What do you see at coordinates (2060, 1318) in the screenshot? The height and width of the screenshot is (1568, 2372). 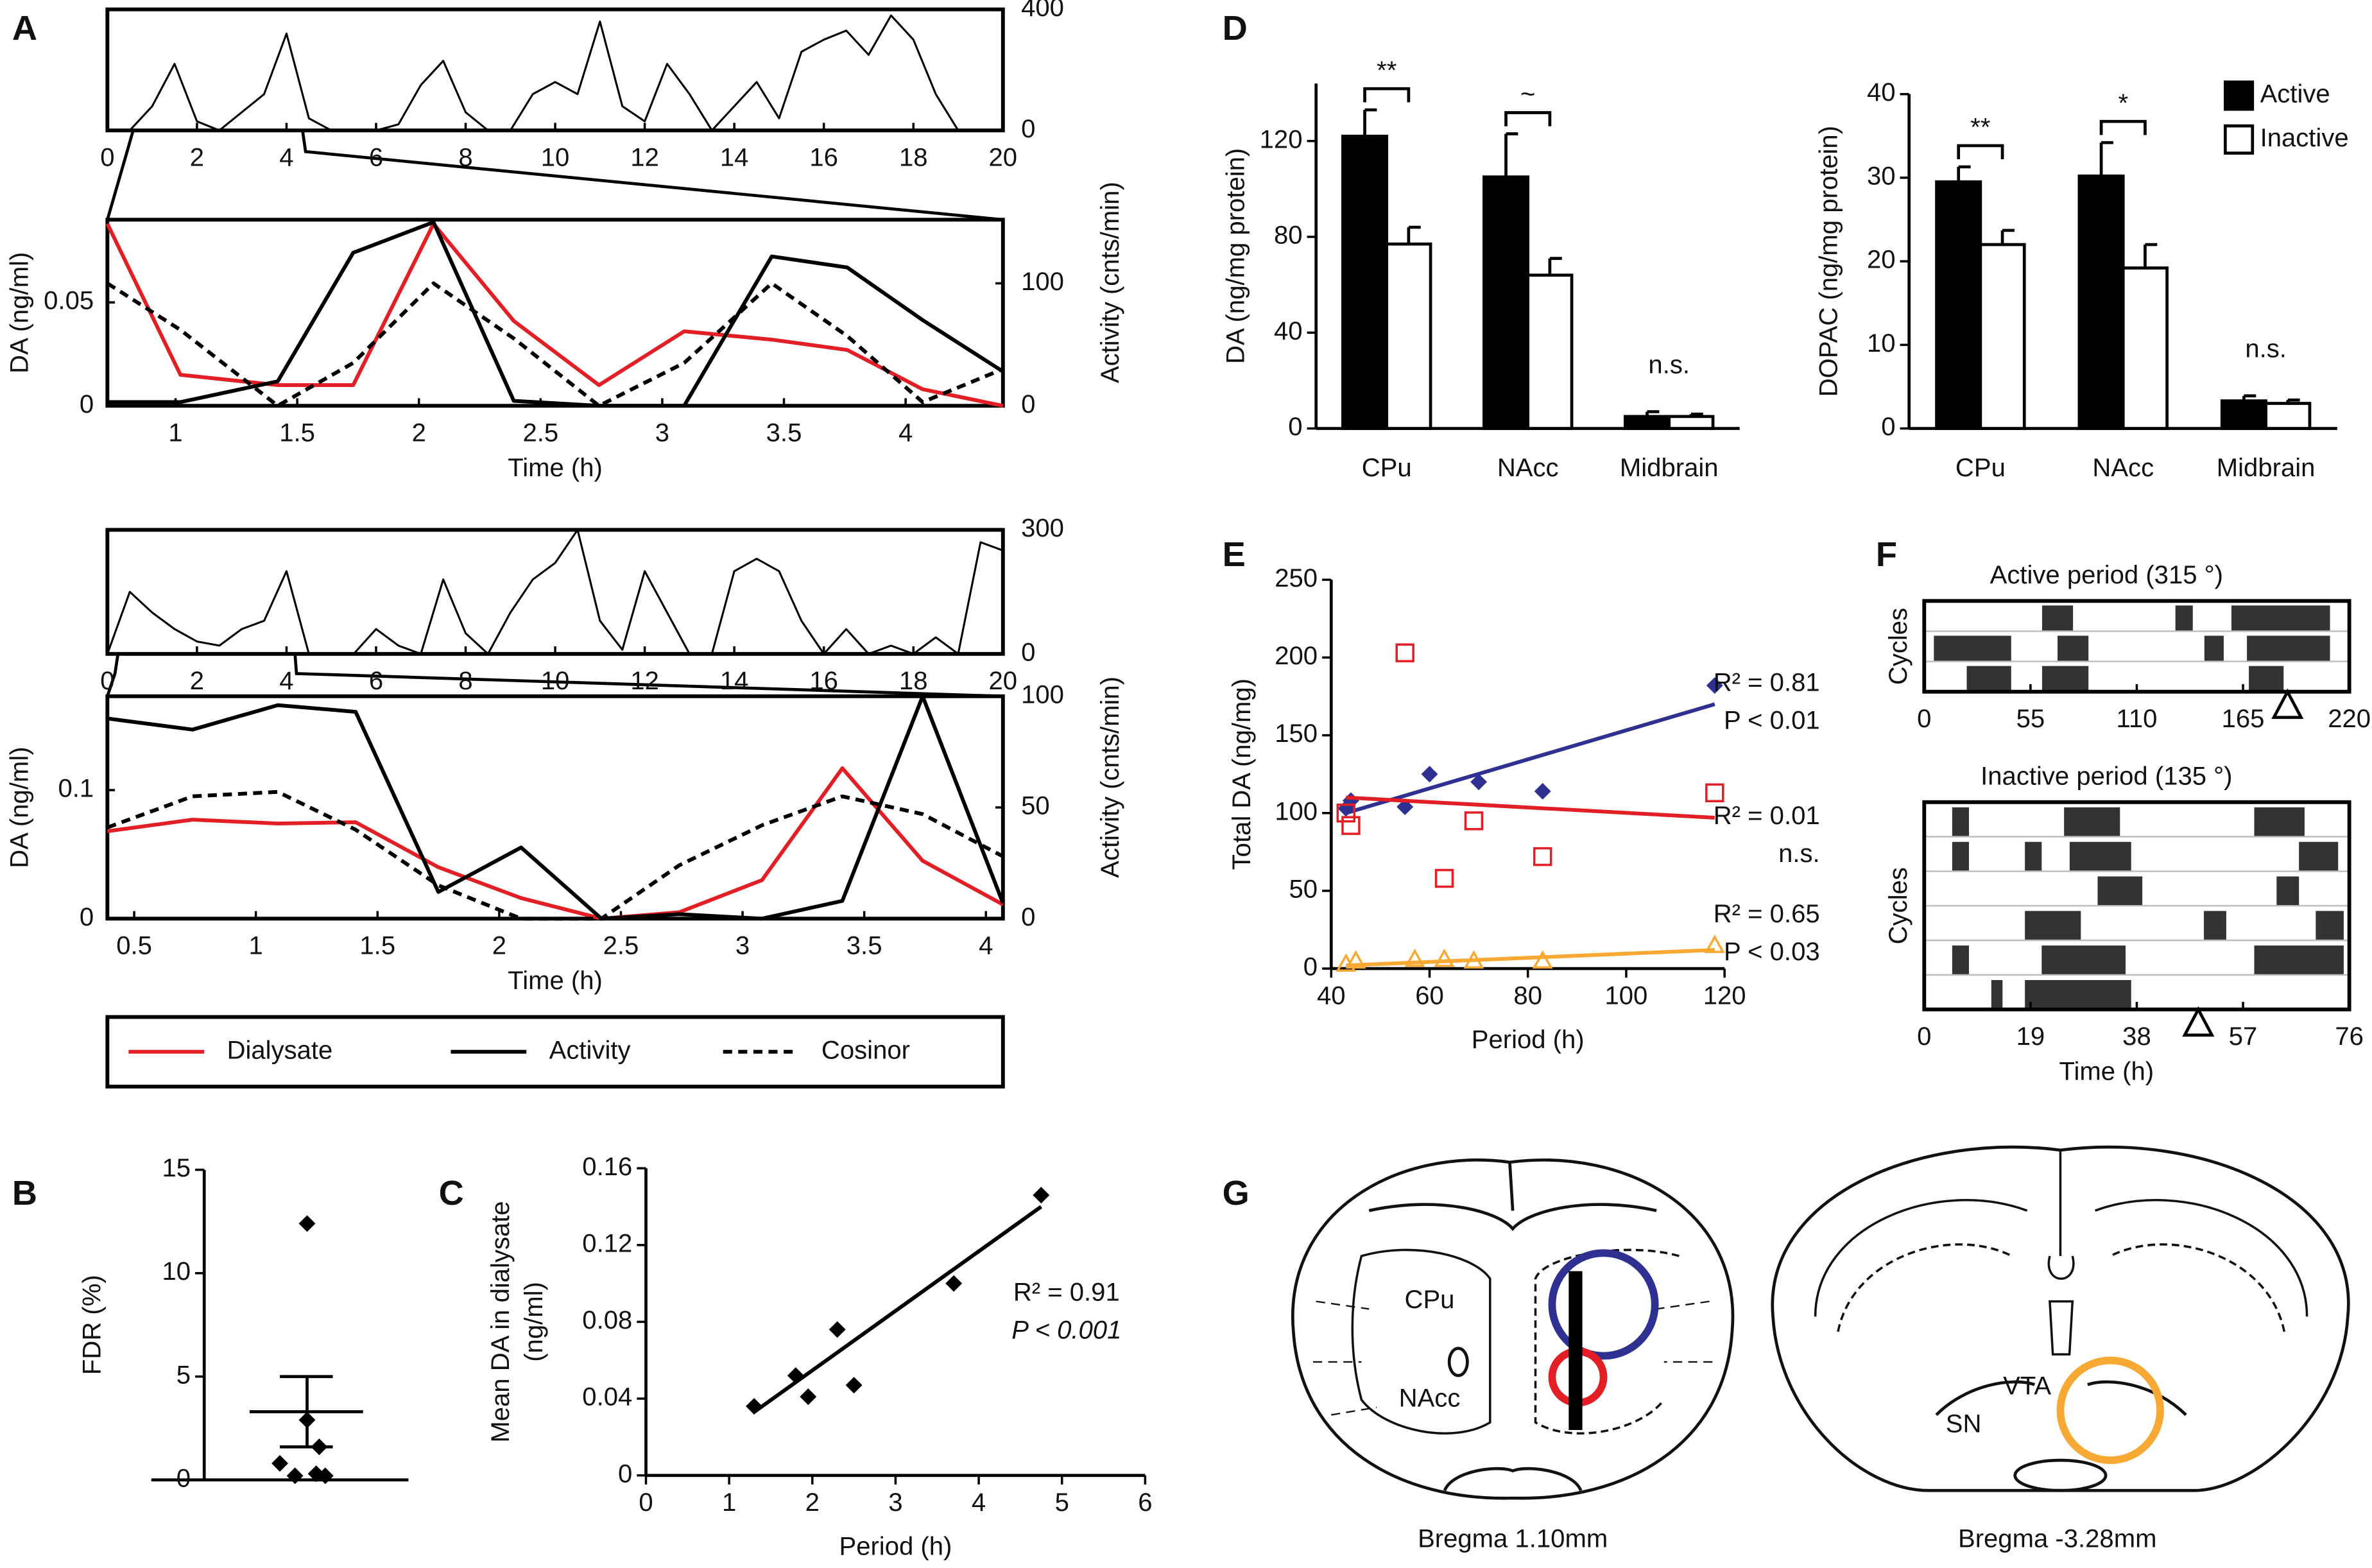 I see `brain-right` at bounding box center [2060, 1318].